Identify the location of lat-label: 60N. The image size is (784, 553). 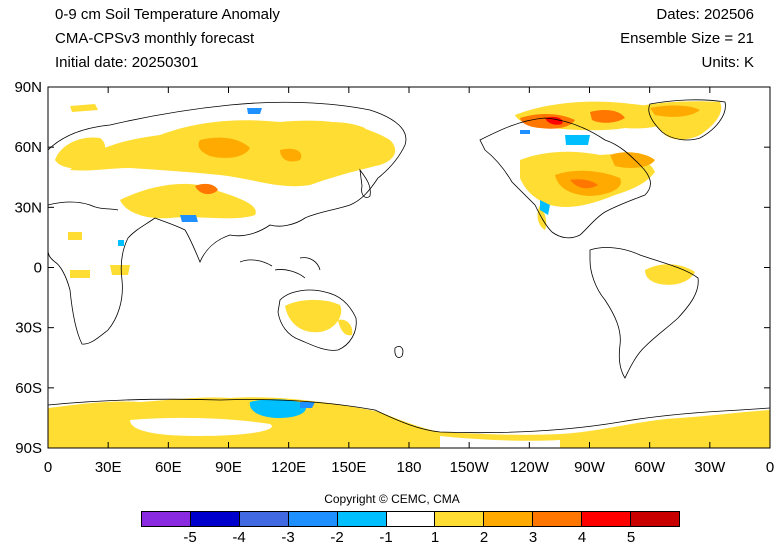
(28, 147).